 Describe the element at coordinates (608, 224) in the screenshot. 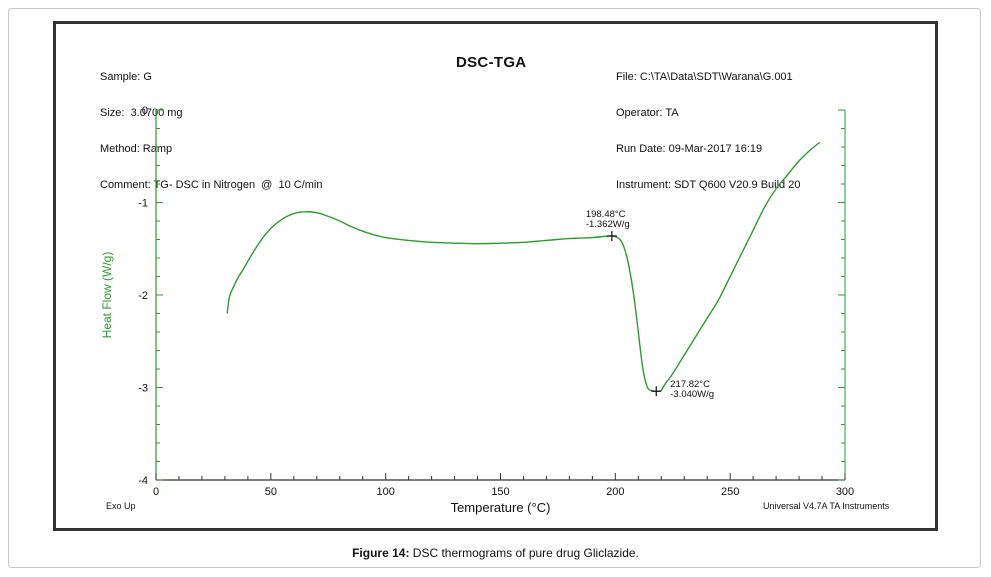

I see `annotation-label: -1.362W/g` at that location.